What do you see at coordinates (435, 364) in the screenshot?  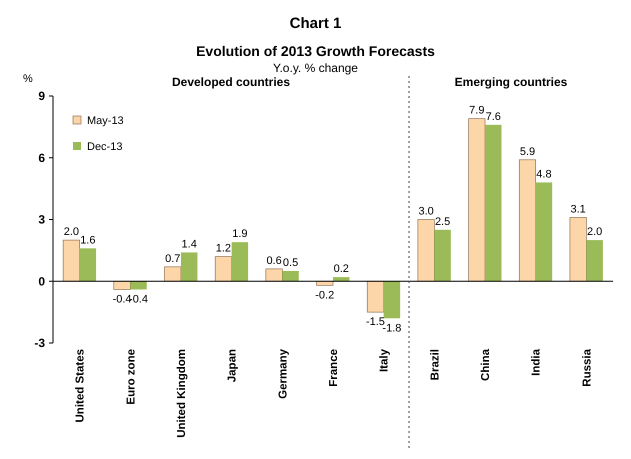 I see `x-tick-label: Brazil` at bounding box center [435, 364].